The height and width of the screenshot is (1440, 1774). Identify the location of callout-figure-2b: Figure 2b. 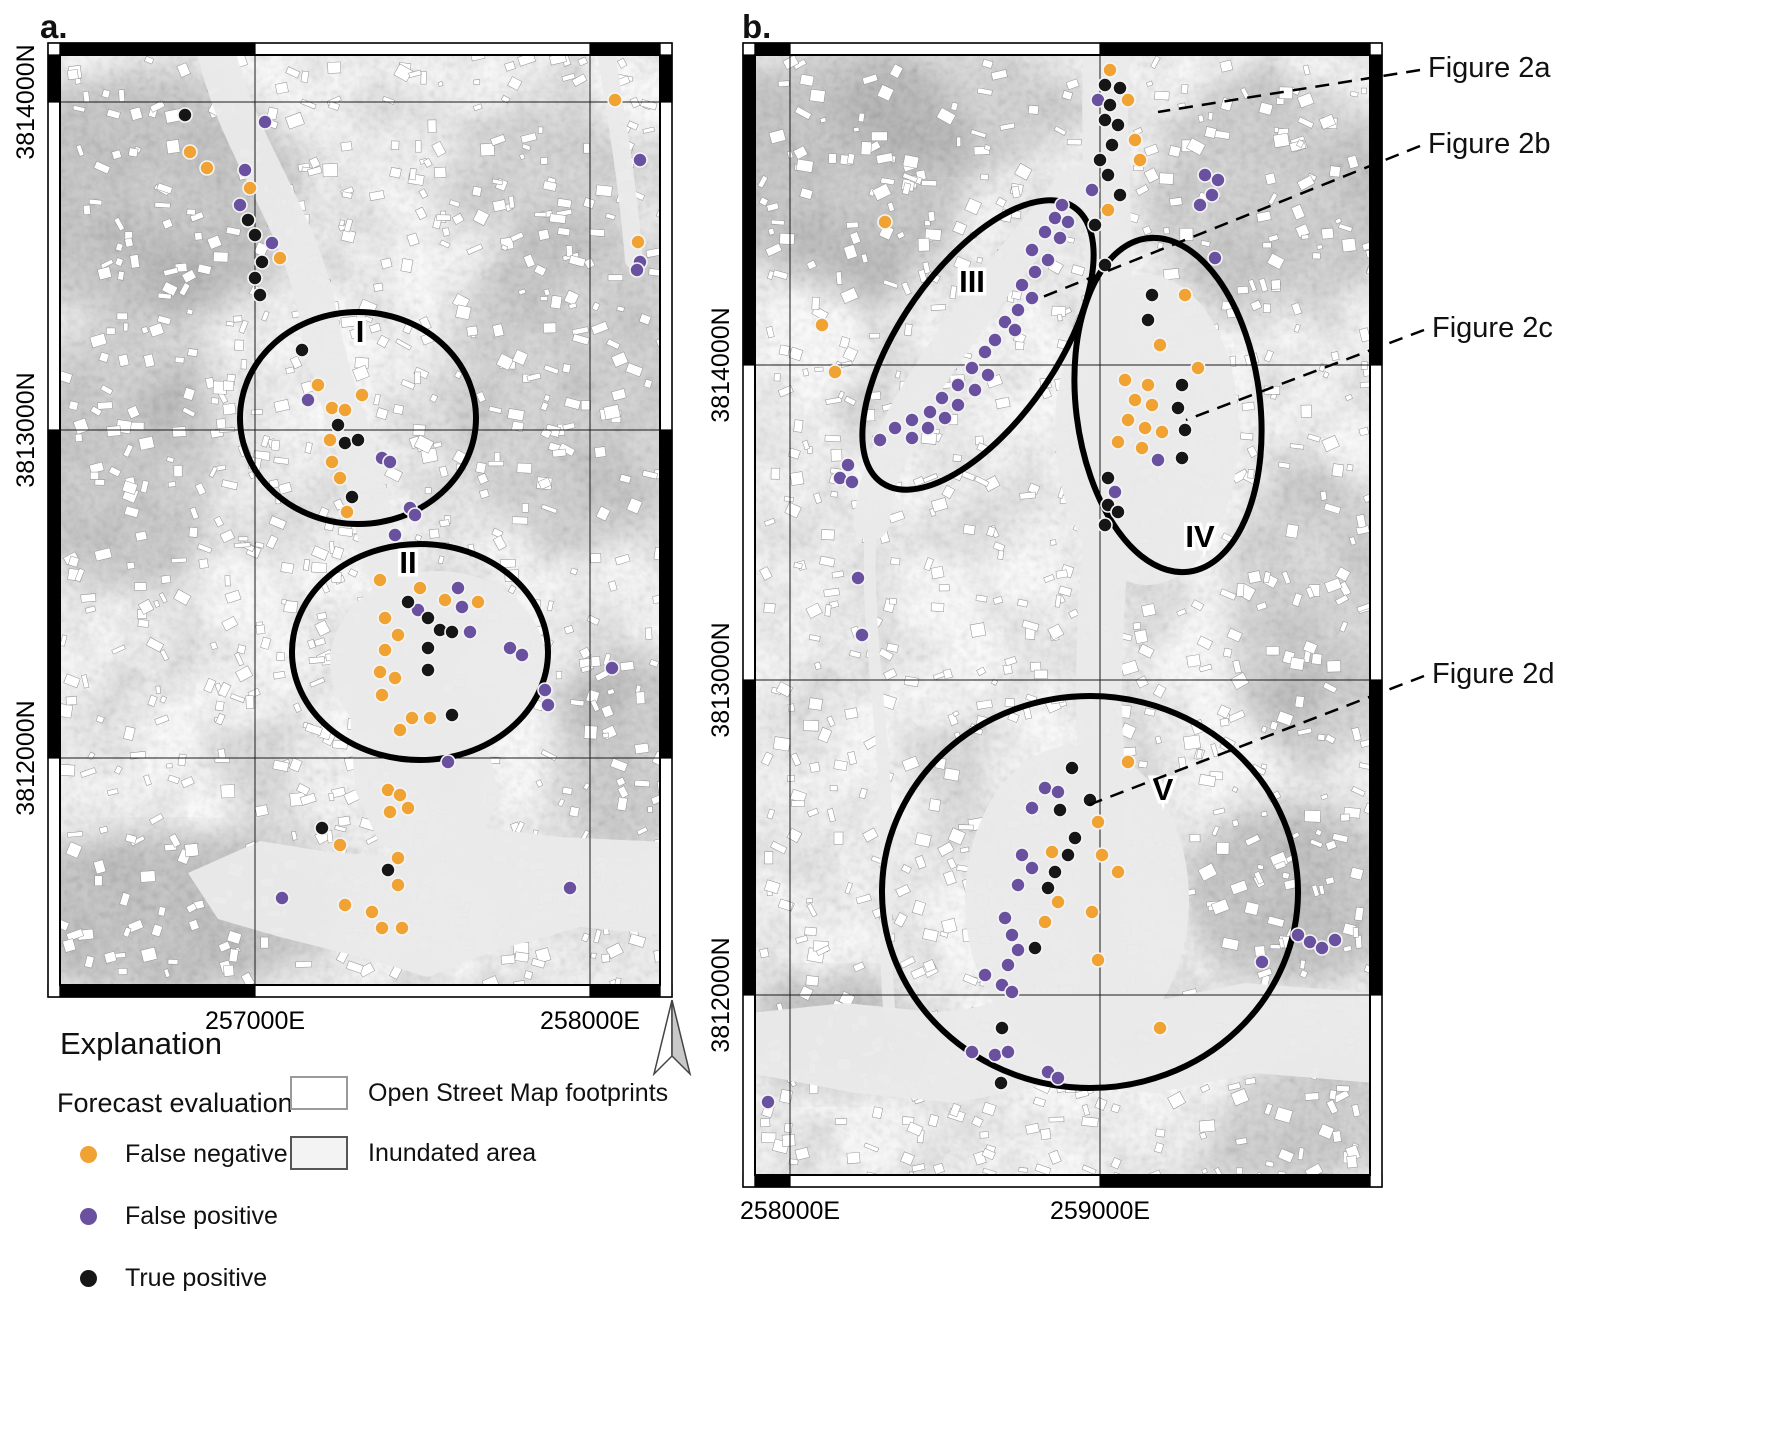
(1489, 144).